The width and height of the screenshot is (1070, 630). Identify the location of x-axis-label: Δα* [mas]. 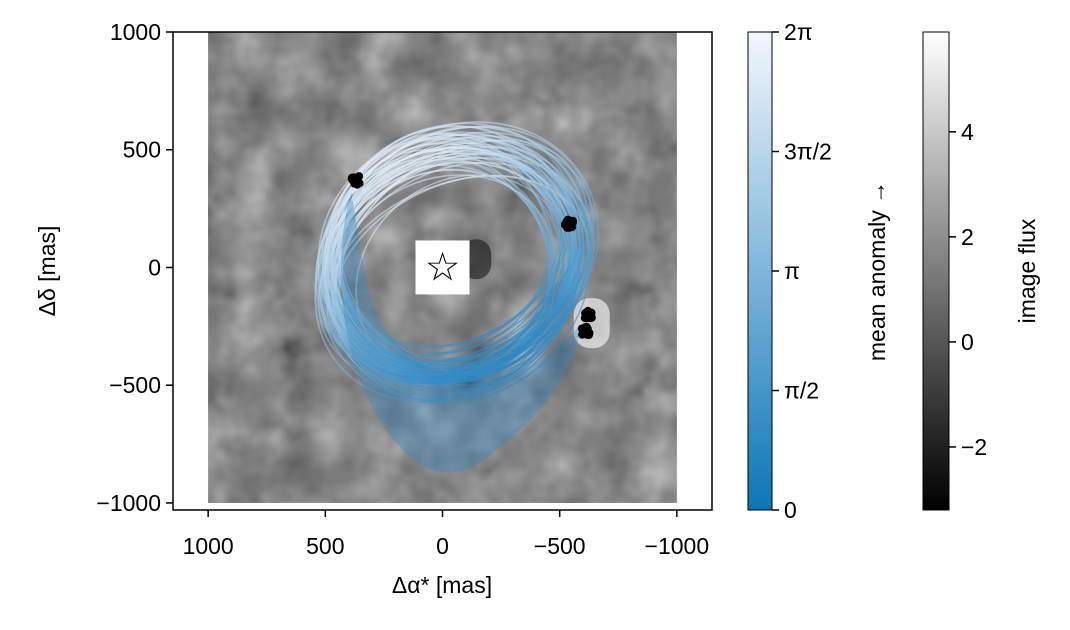
(442, 585).